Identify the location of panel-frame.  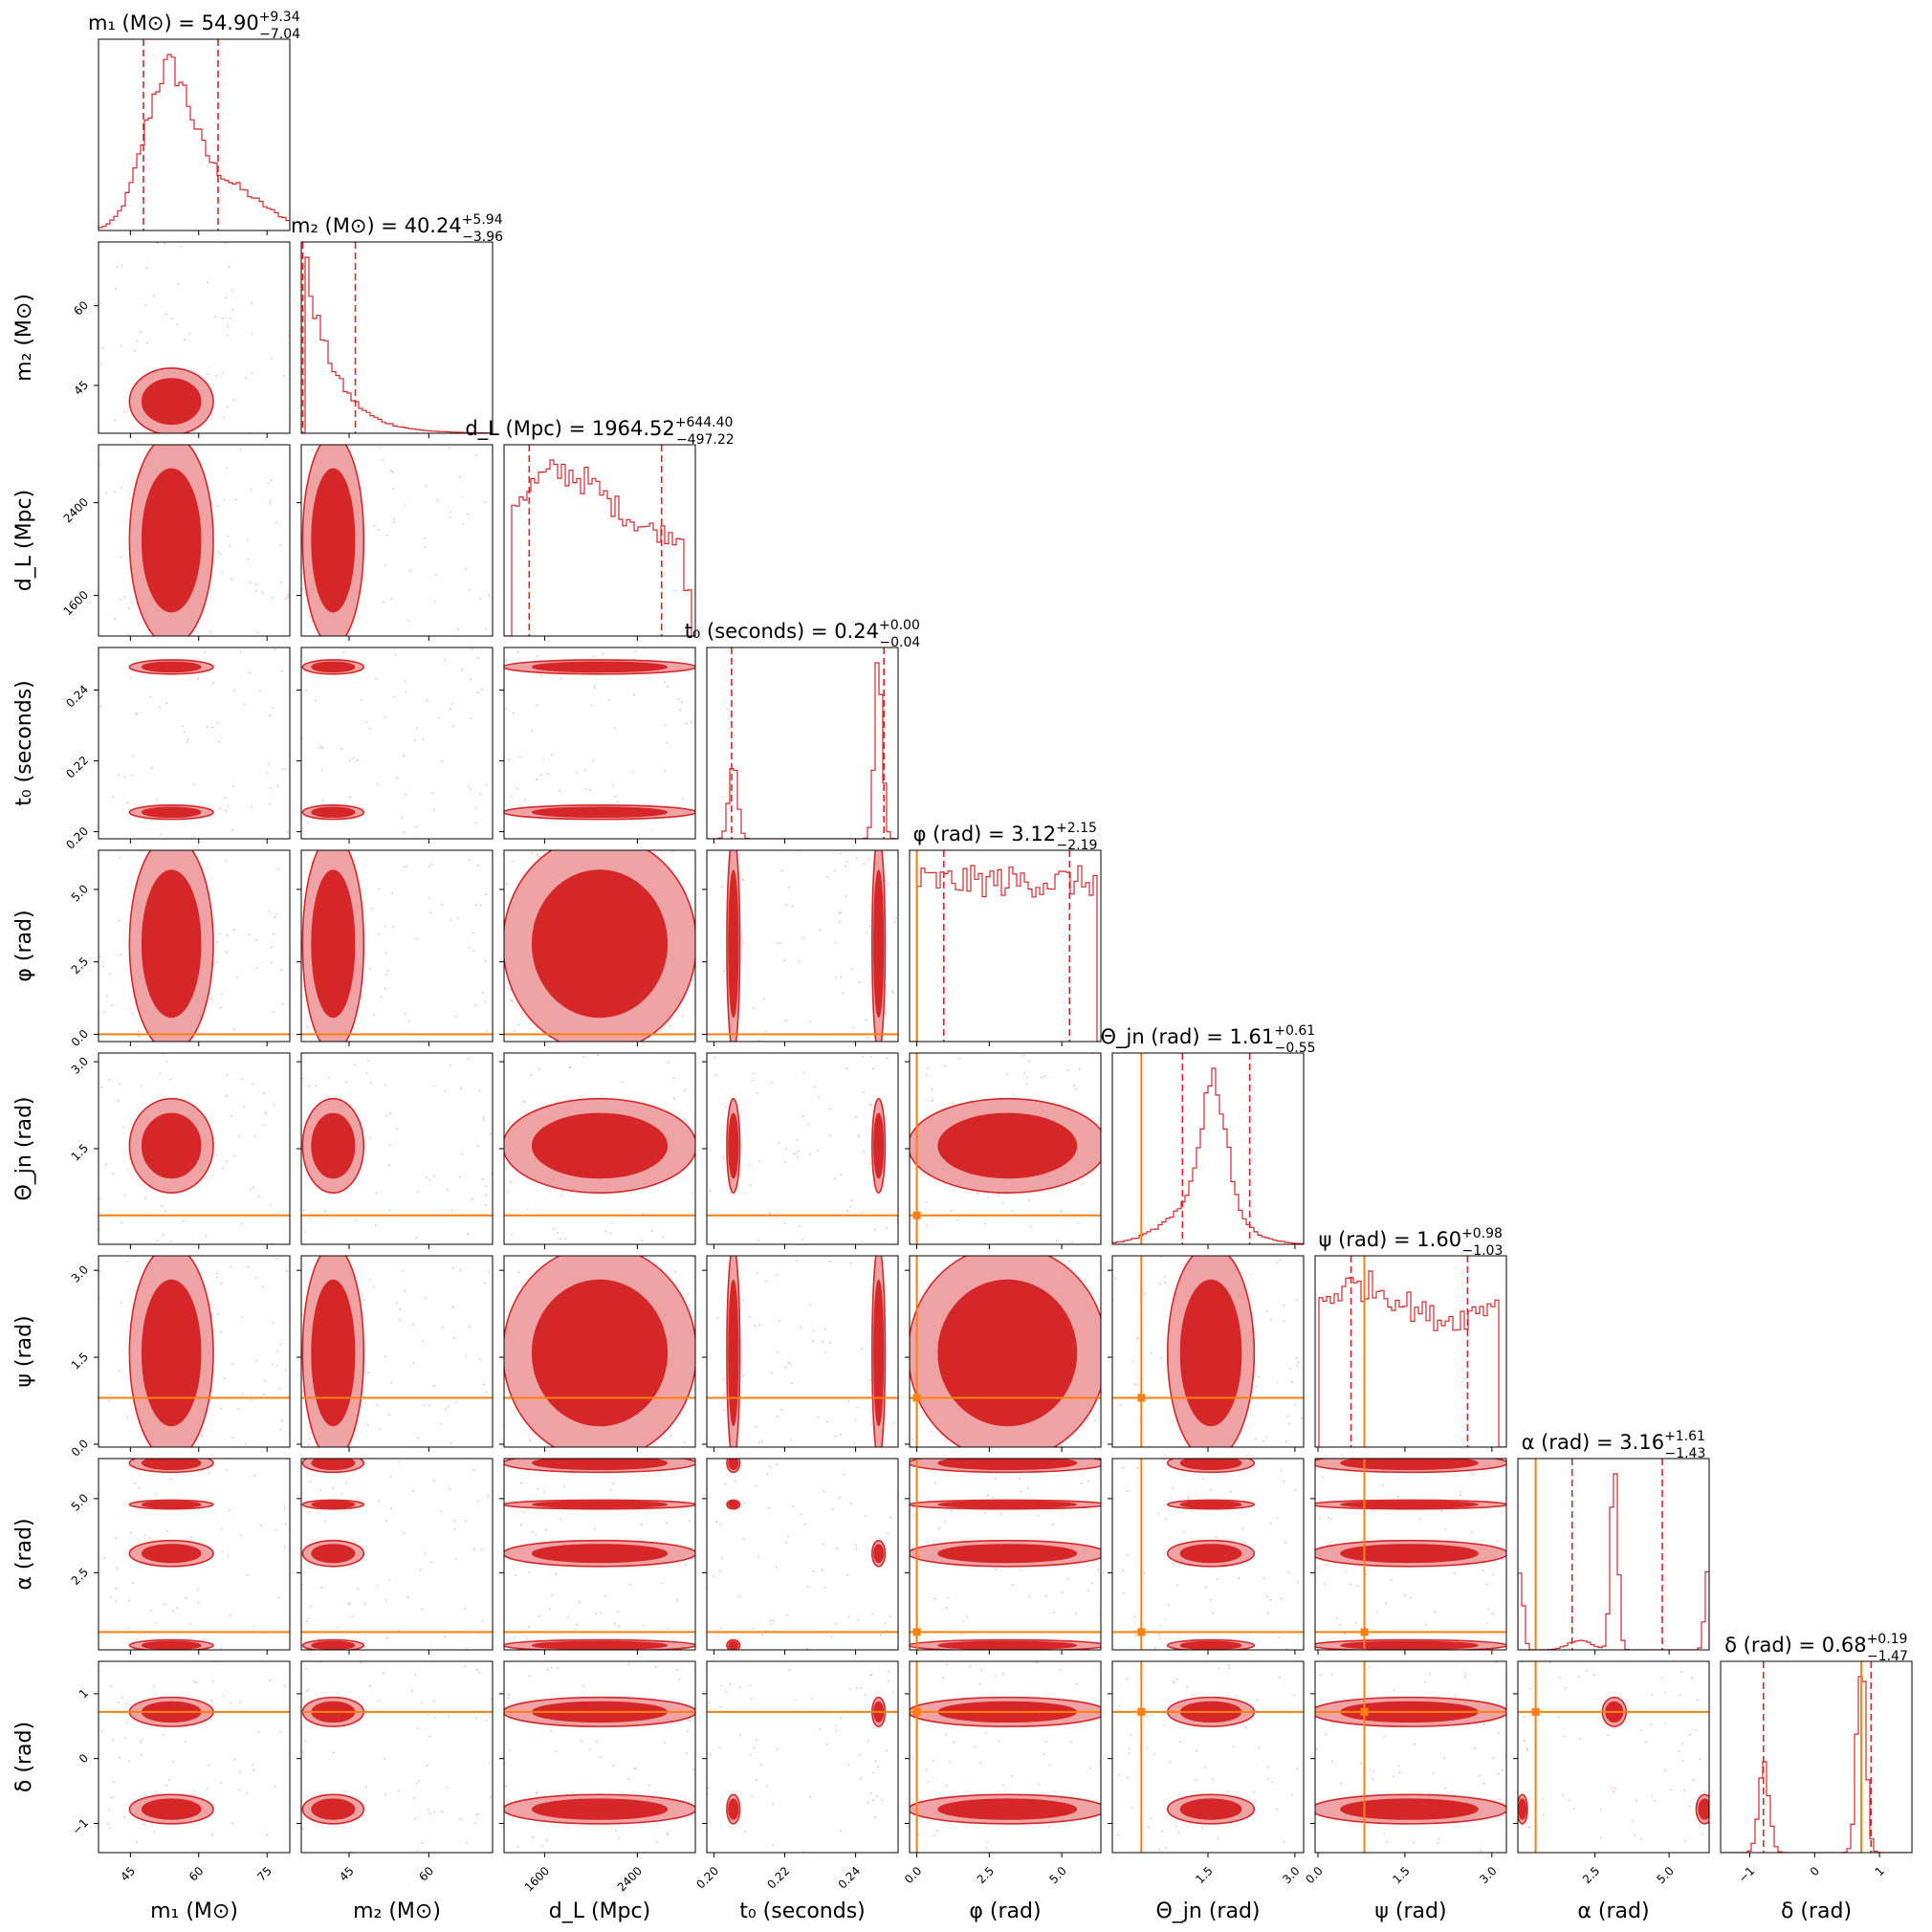
(1816, 1757).